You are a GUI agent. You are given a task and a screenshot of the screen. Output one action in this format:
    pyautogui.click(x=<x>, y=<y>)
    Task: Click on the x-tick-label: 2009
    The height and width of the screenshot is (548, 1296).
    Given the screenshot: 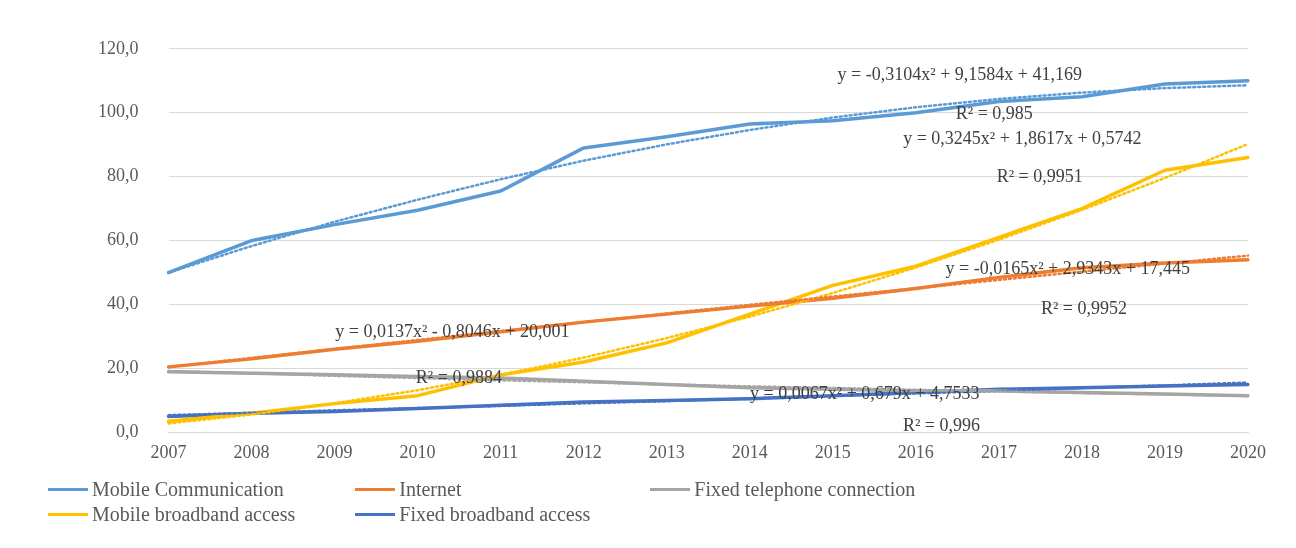 What is the action you would take?
    pyautogui.click(x=334, y=451)
    